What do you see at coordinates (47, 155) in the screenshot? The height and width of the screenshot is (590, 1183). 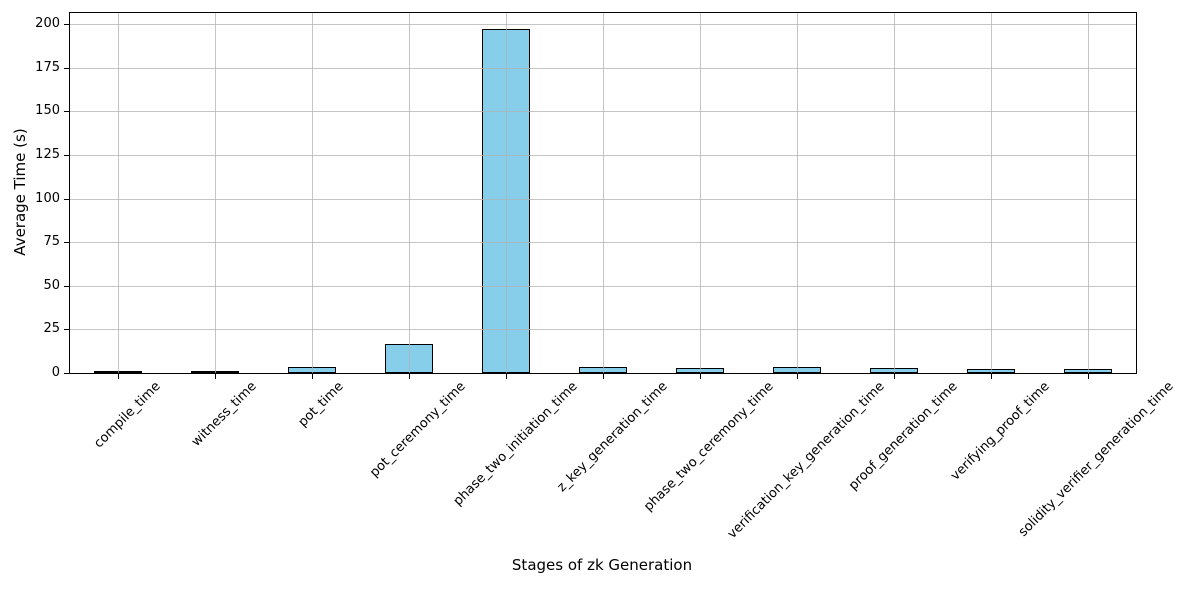 I see `y-tick-label: 125` at bounding box center [47, 155].